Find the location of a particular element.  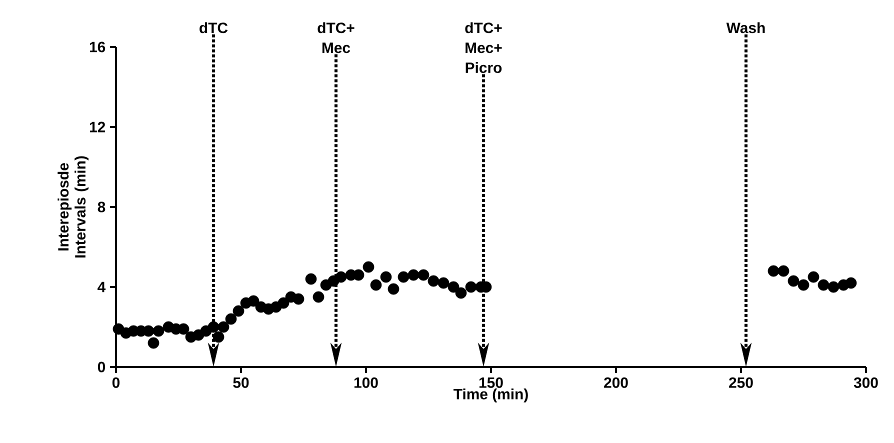

y-tick-label: 8 is located at coordinates (102, 207).